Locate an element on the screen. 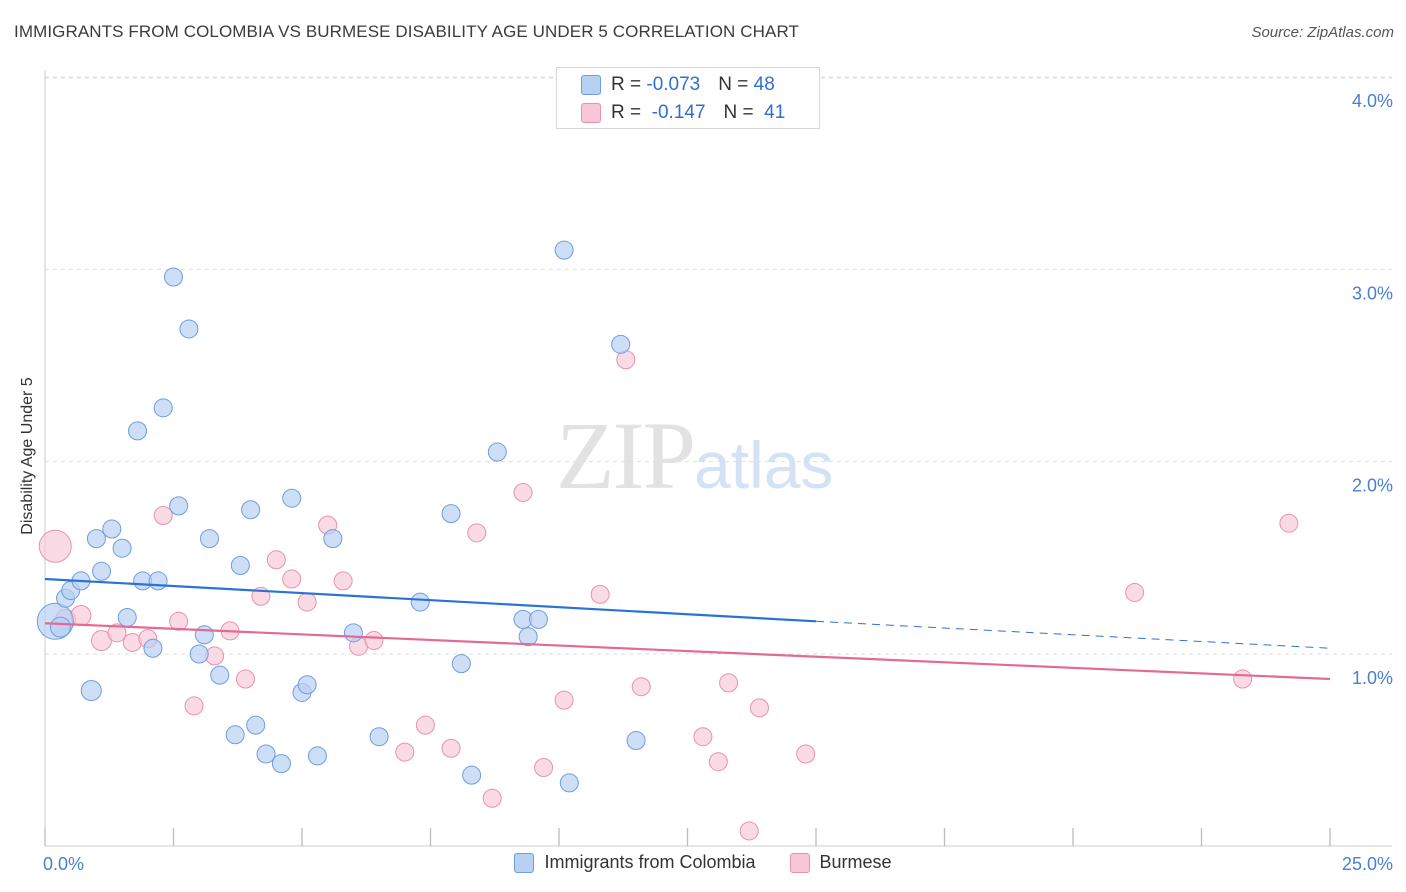  stats-row-burmese: R = -0.147 N = 41 is located at coordinates (683, 113).